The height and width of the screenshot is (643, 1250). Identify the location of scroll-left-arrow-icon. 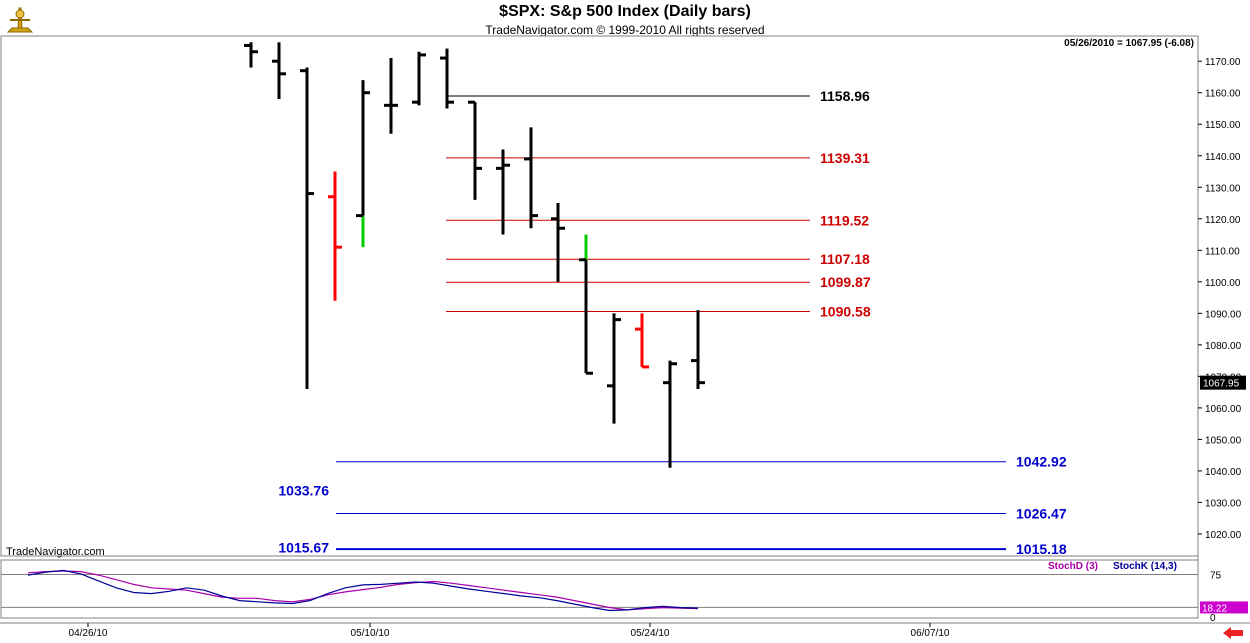
(1233, 633).